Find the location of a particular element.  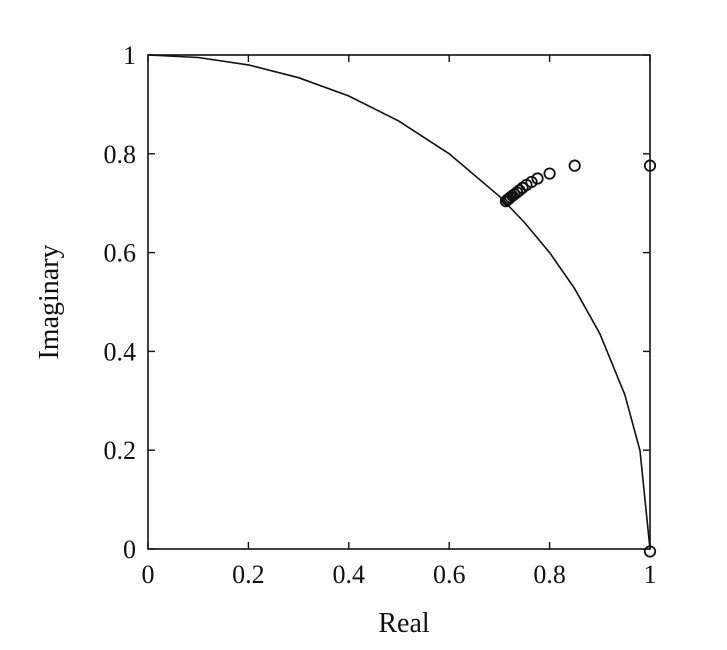

y-tick-label: 0.4 is located at coordinates (120, 351).